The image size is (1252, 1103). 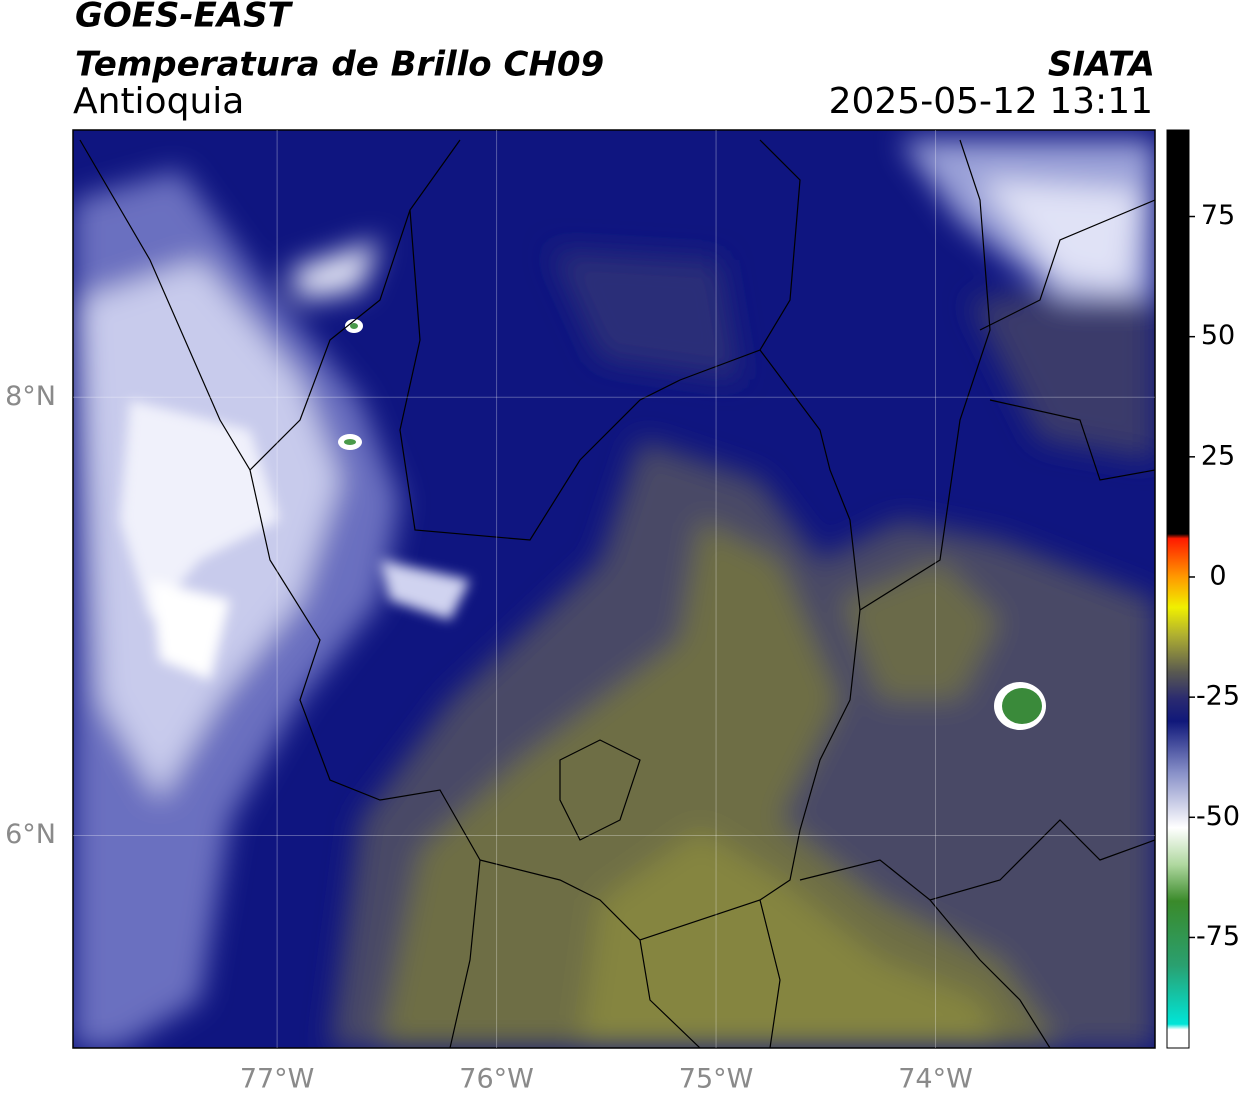 I want to click on colorbar-tick-label: 25, so click(x=1218, y=455).